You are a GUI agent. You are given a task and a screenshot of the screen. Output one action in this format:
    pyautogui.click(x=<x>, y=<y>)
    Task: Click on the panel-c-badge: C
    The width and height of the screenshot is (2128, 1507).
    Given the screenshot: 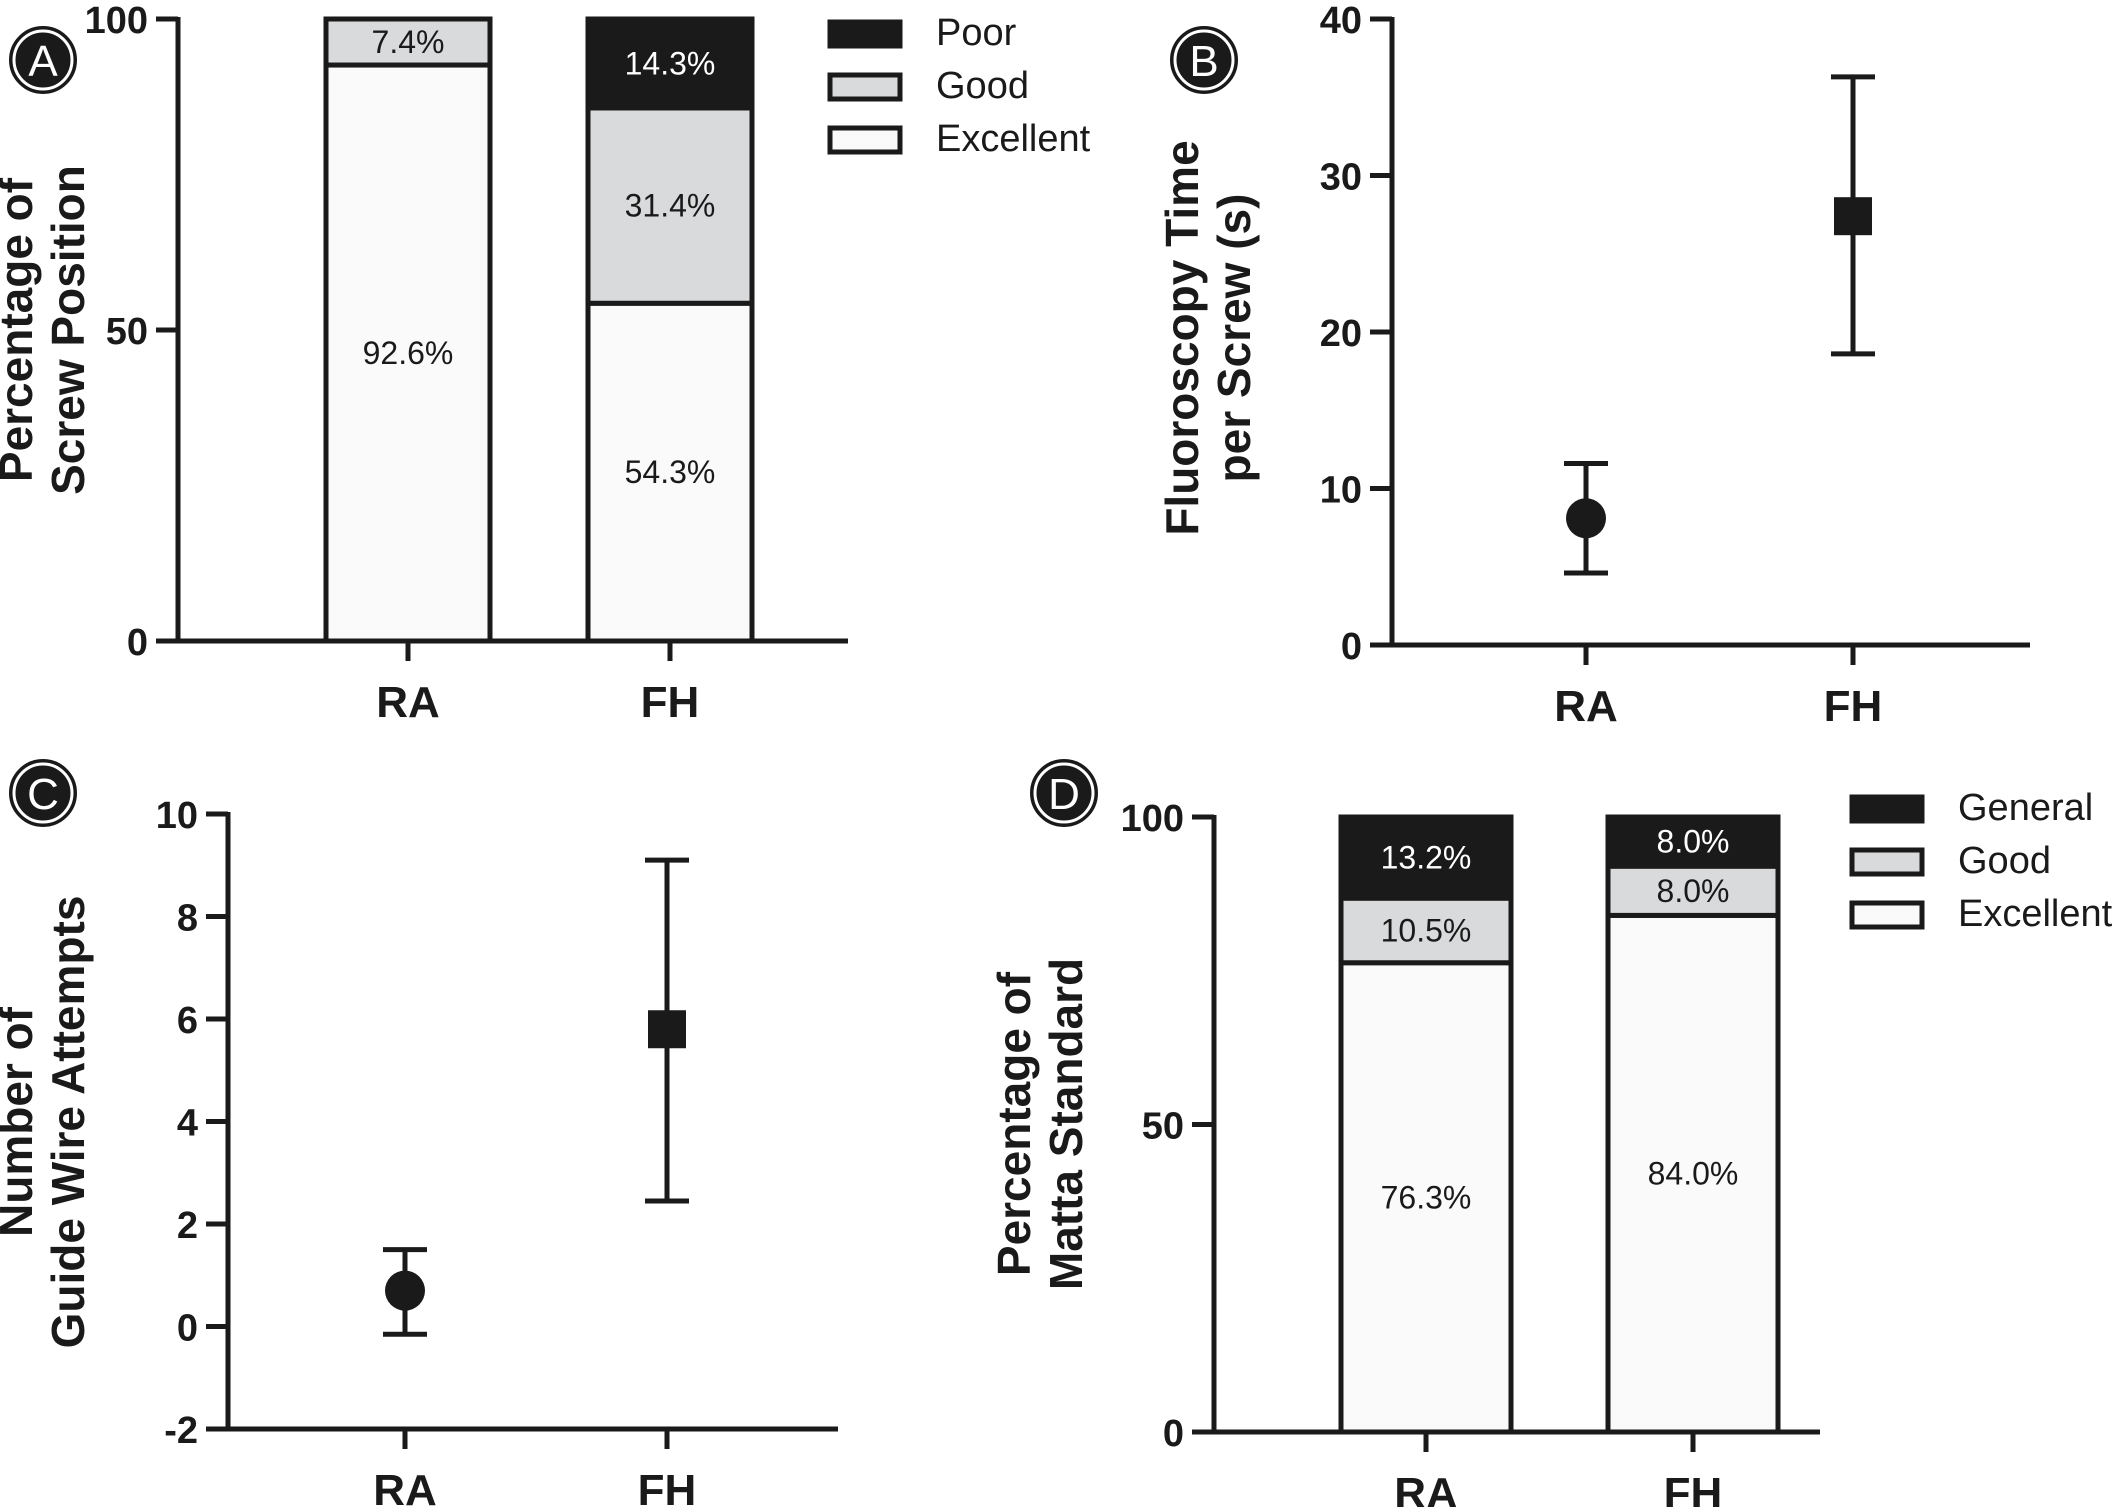 What is the action you would take?
    pyautogui.click(x=43, y=793)
    